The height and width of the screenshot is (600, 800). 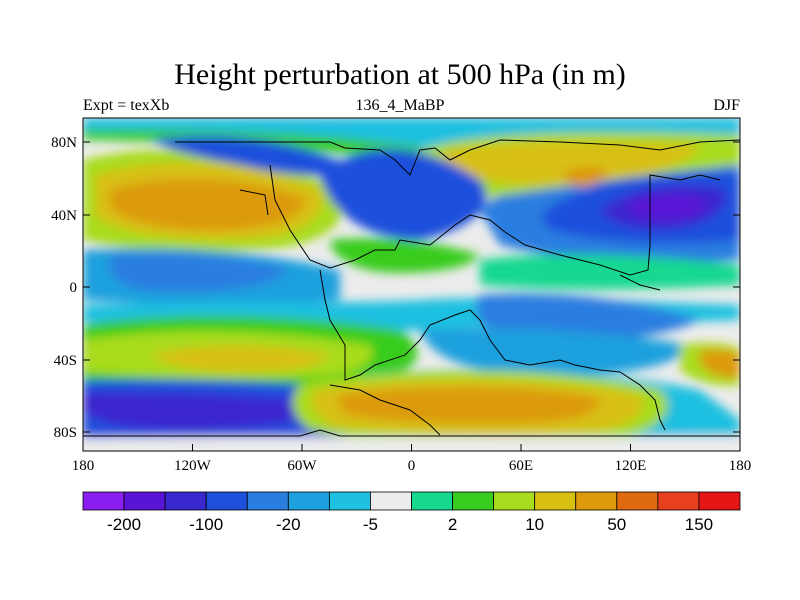 I want to click on y-tick-label: 80N, so click(x=64, y=143).